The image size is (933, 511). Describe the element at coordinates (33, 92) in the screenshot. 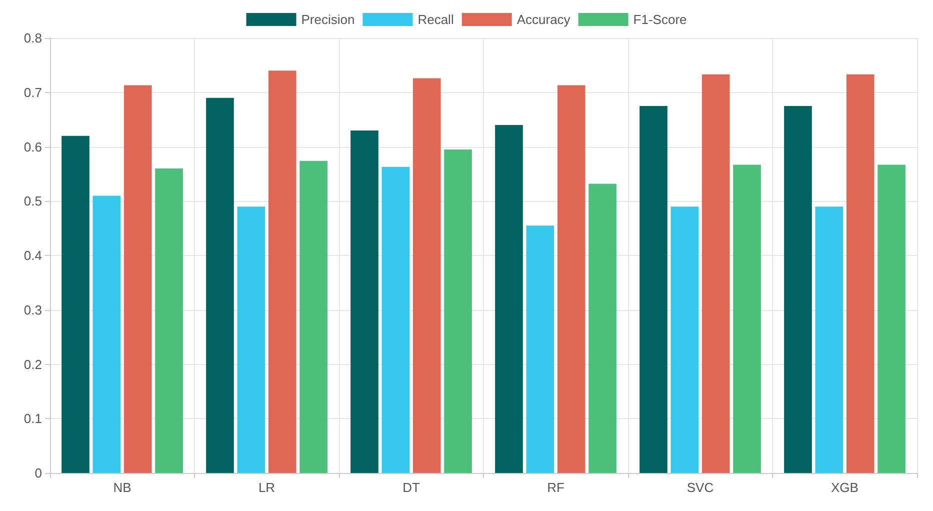

I see `y-tick-label: 0.7` at that location.